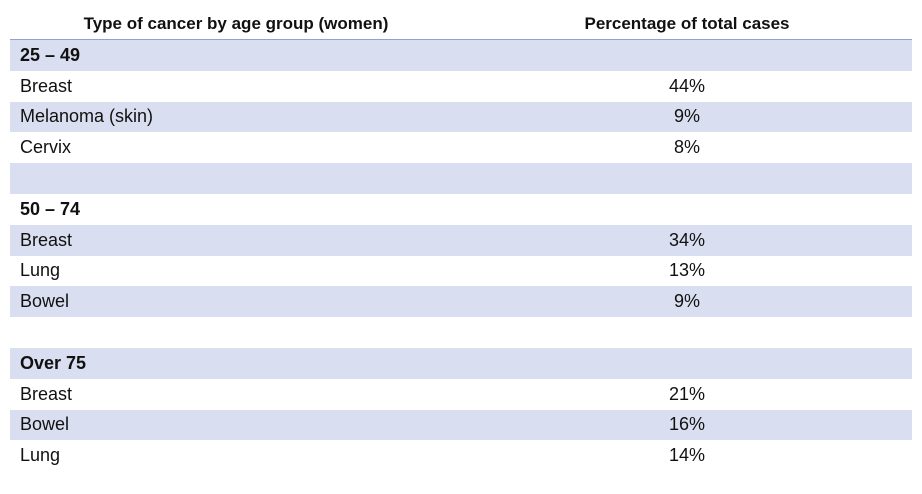  What do you see at coordinates (461, 363) in the screenshot?
I see `group-row-over-75: Over 75` at bounding box center [461, 363].